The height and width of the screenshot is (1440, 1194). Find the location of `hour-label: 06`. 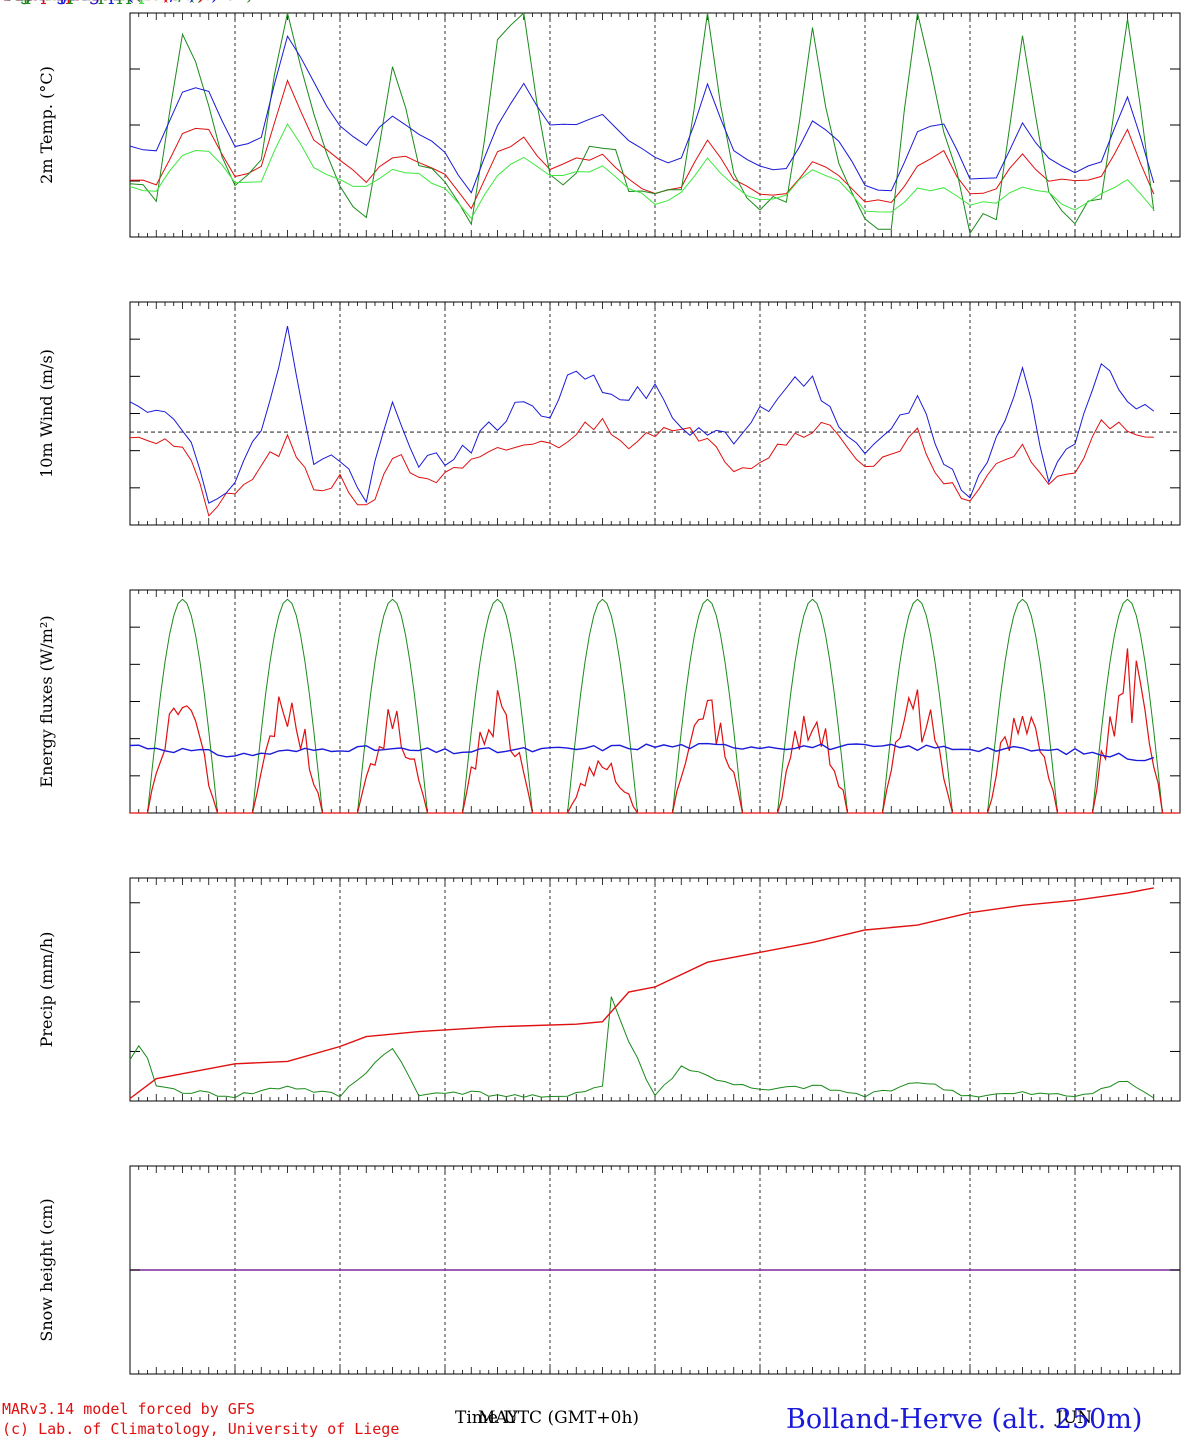

hour-label: 06 is located at coordinates (4, 1).